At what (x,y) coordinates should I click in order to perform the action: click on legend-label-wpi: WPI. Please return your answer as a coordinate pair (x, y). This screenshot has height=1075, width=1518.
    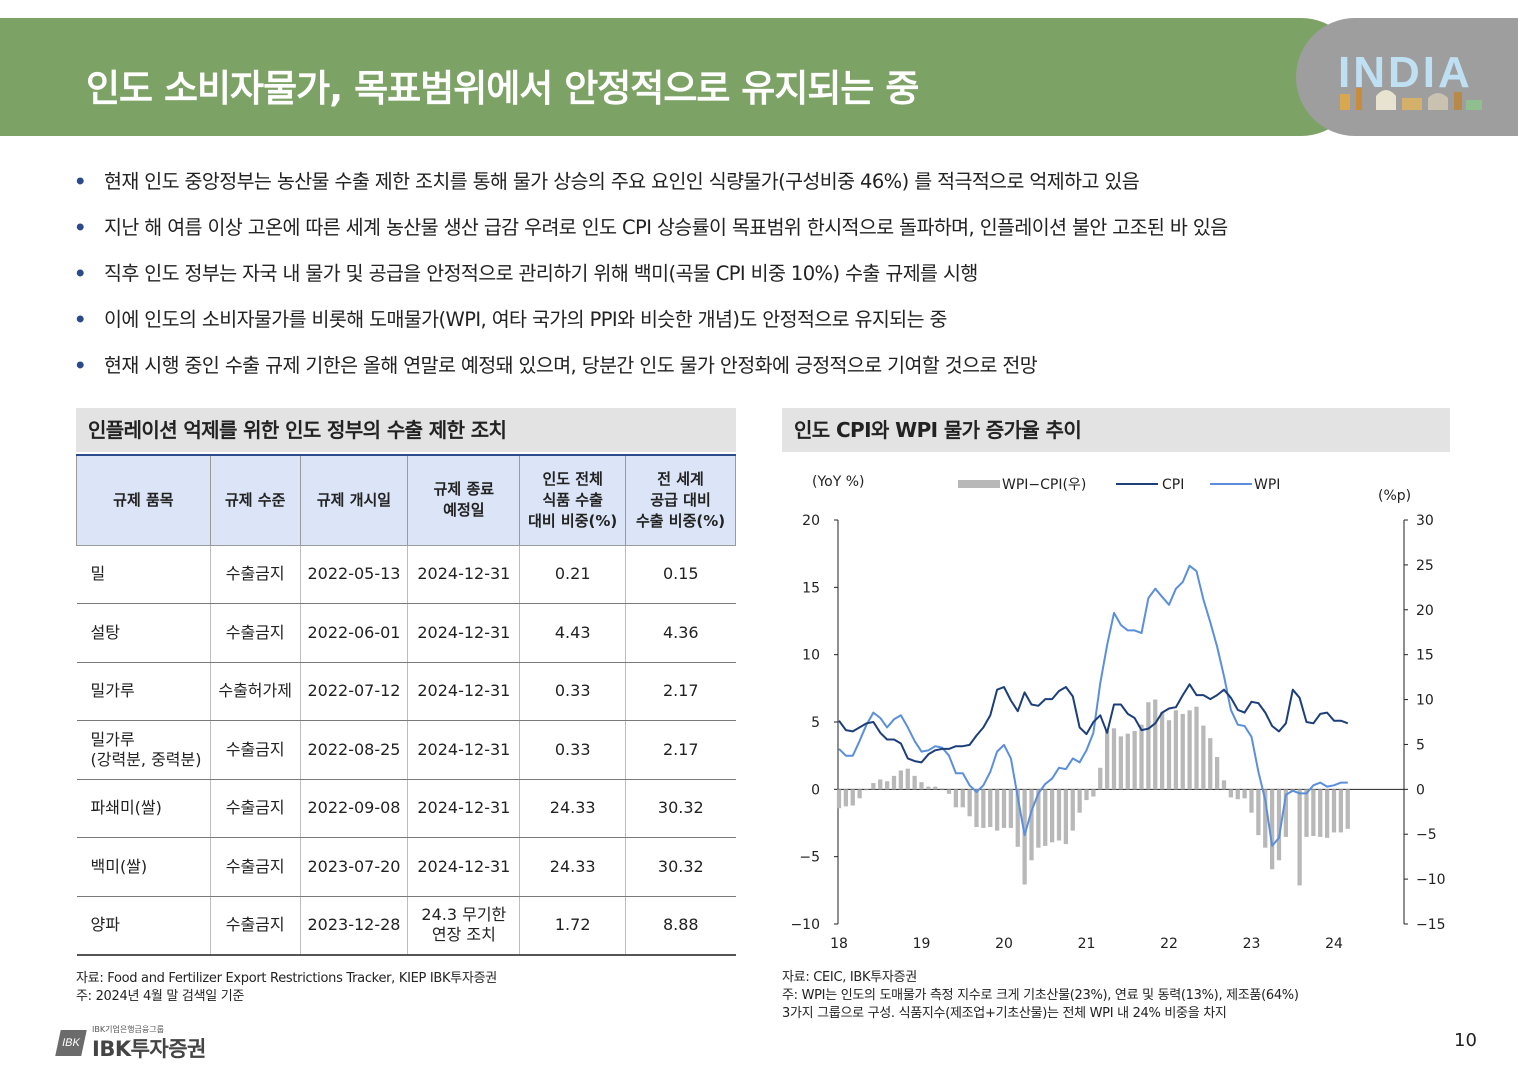
    Looking at the image, I should click on (1267, 485).